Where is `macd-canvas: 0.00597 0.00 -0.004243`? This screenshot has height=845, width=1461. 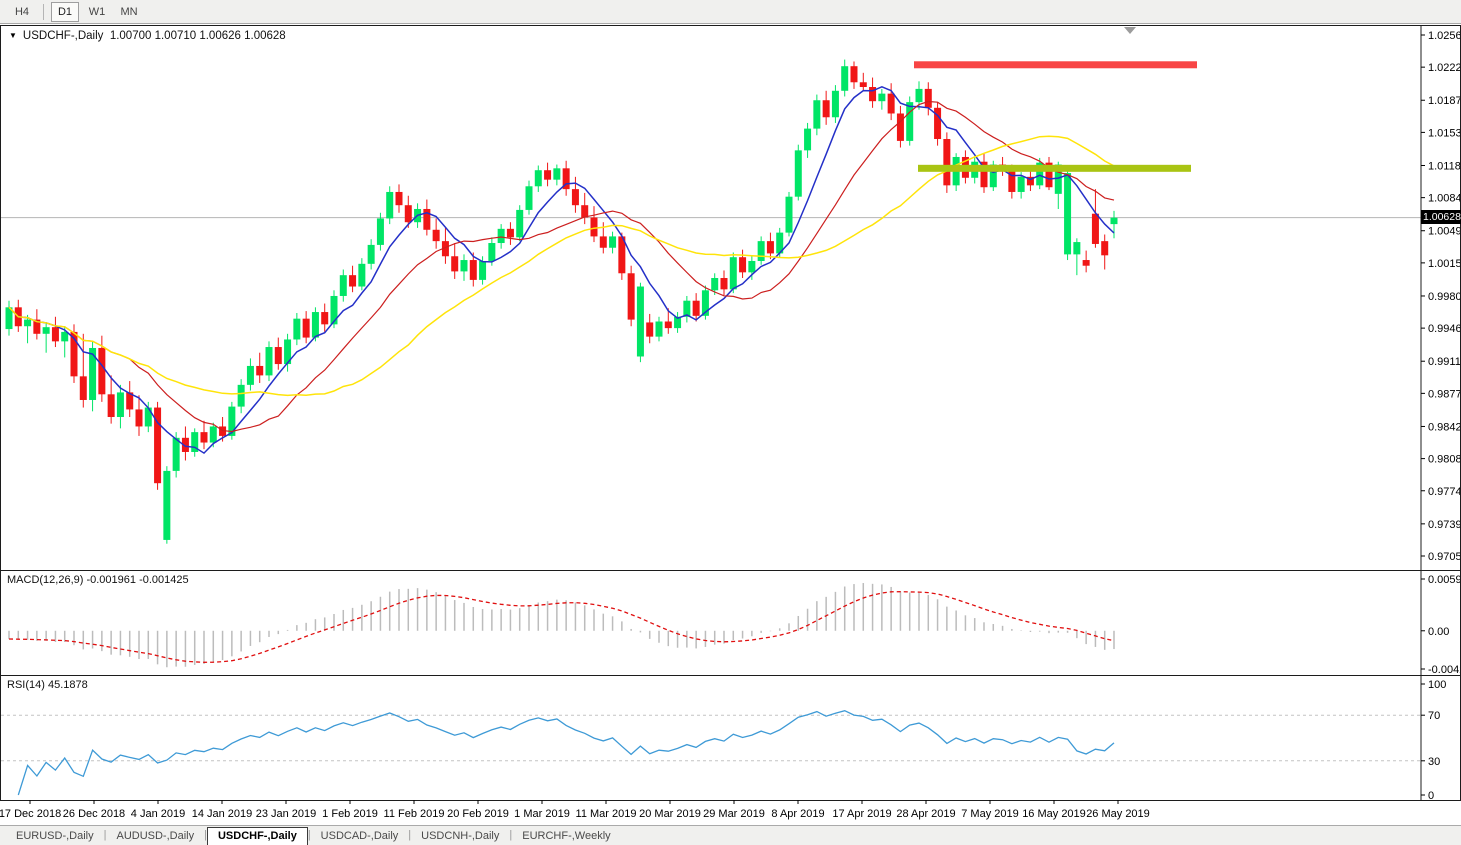 macd-canvas: 0.00597 0.00 -0.004243 is located at coordinates (734, 623).